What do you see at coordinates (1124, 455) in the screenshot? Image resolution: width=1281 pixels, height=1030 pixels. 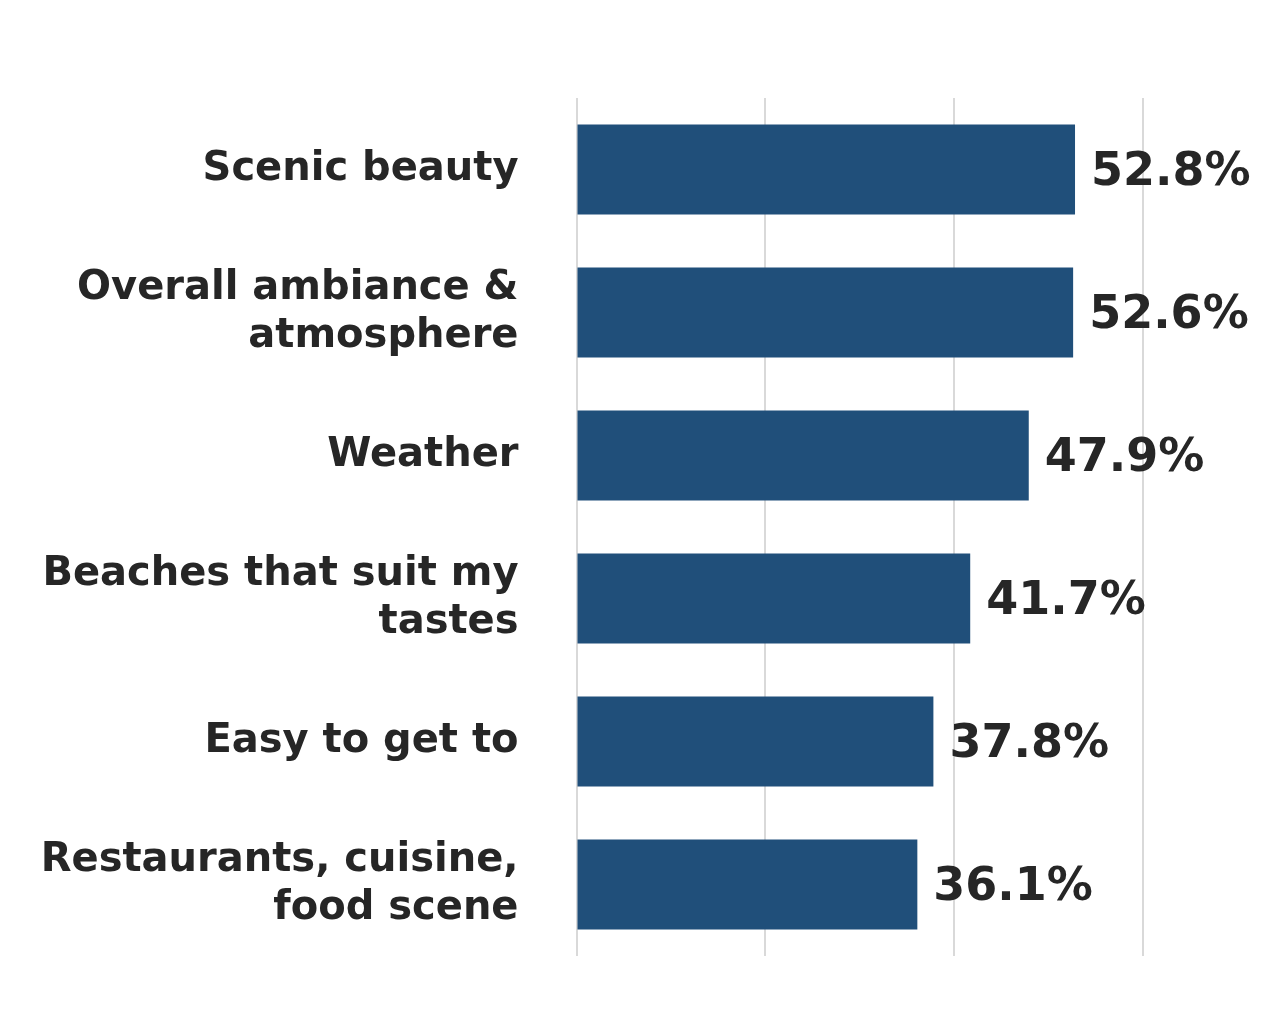 I see `data-label: 47.9%` at bounding box center [1124, 455].